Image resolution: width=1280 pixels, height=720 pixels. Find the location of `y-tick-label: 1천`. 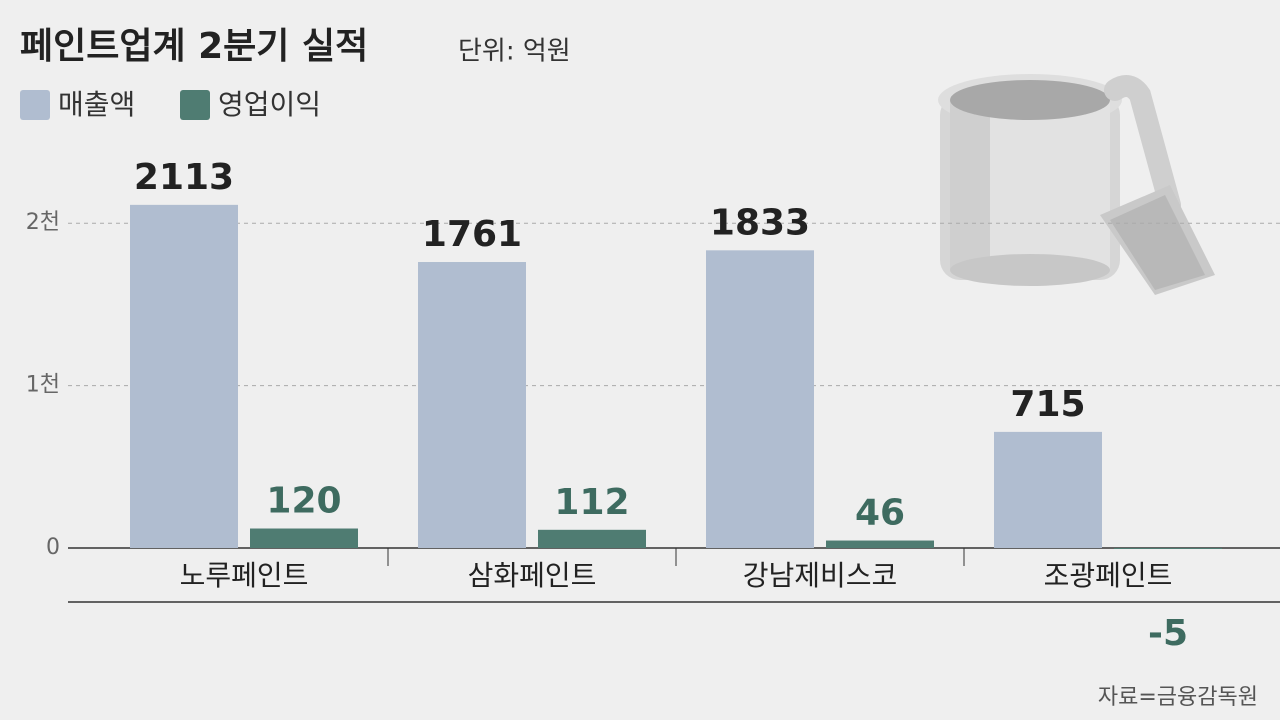

y-tick-label: 1천 is located at coordinates (43, 385).